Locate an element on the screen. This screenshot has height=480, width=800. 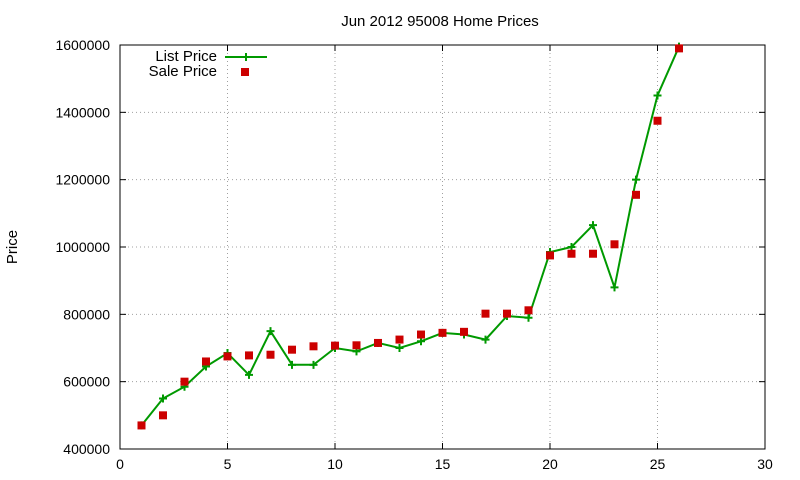
chart-title: Jun 2012 95008 Home Prices is located at coordinates (440, 21).